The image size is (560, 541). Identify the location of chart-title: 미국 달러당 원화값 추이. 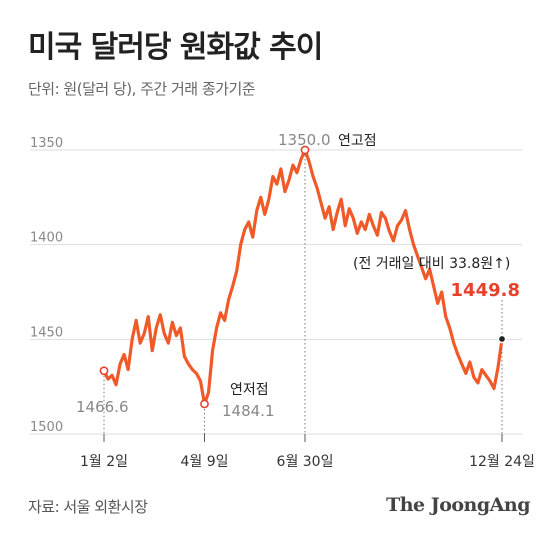
(175, 47).